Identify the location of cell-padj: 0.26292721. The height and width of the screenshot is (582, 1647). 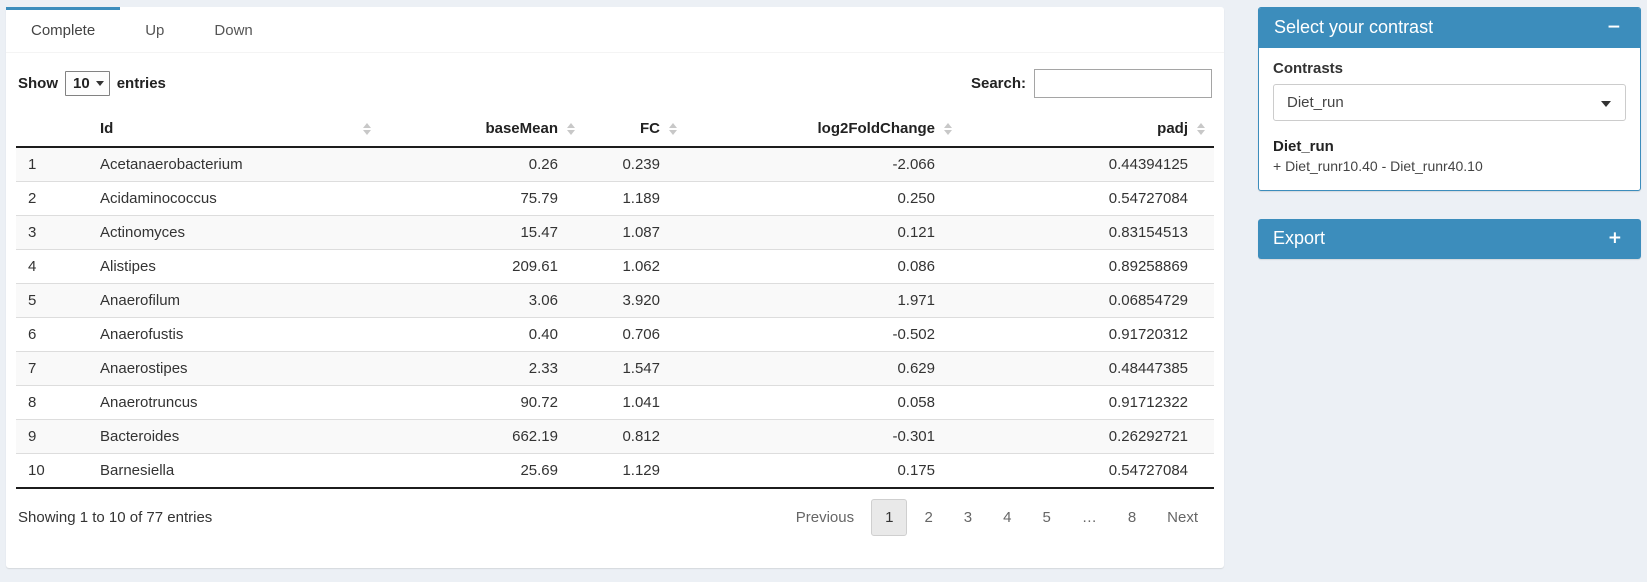
(1087, 436).